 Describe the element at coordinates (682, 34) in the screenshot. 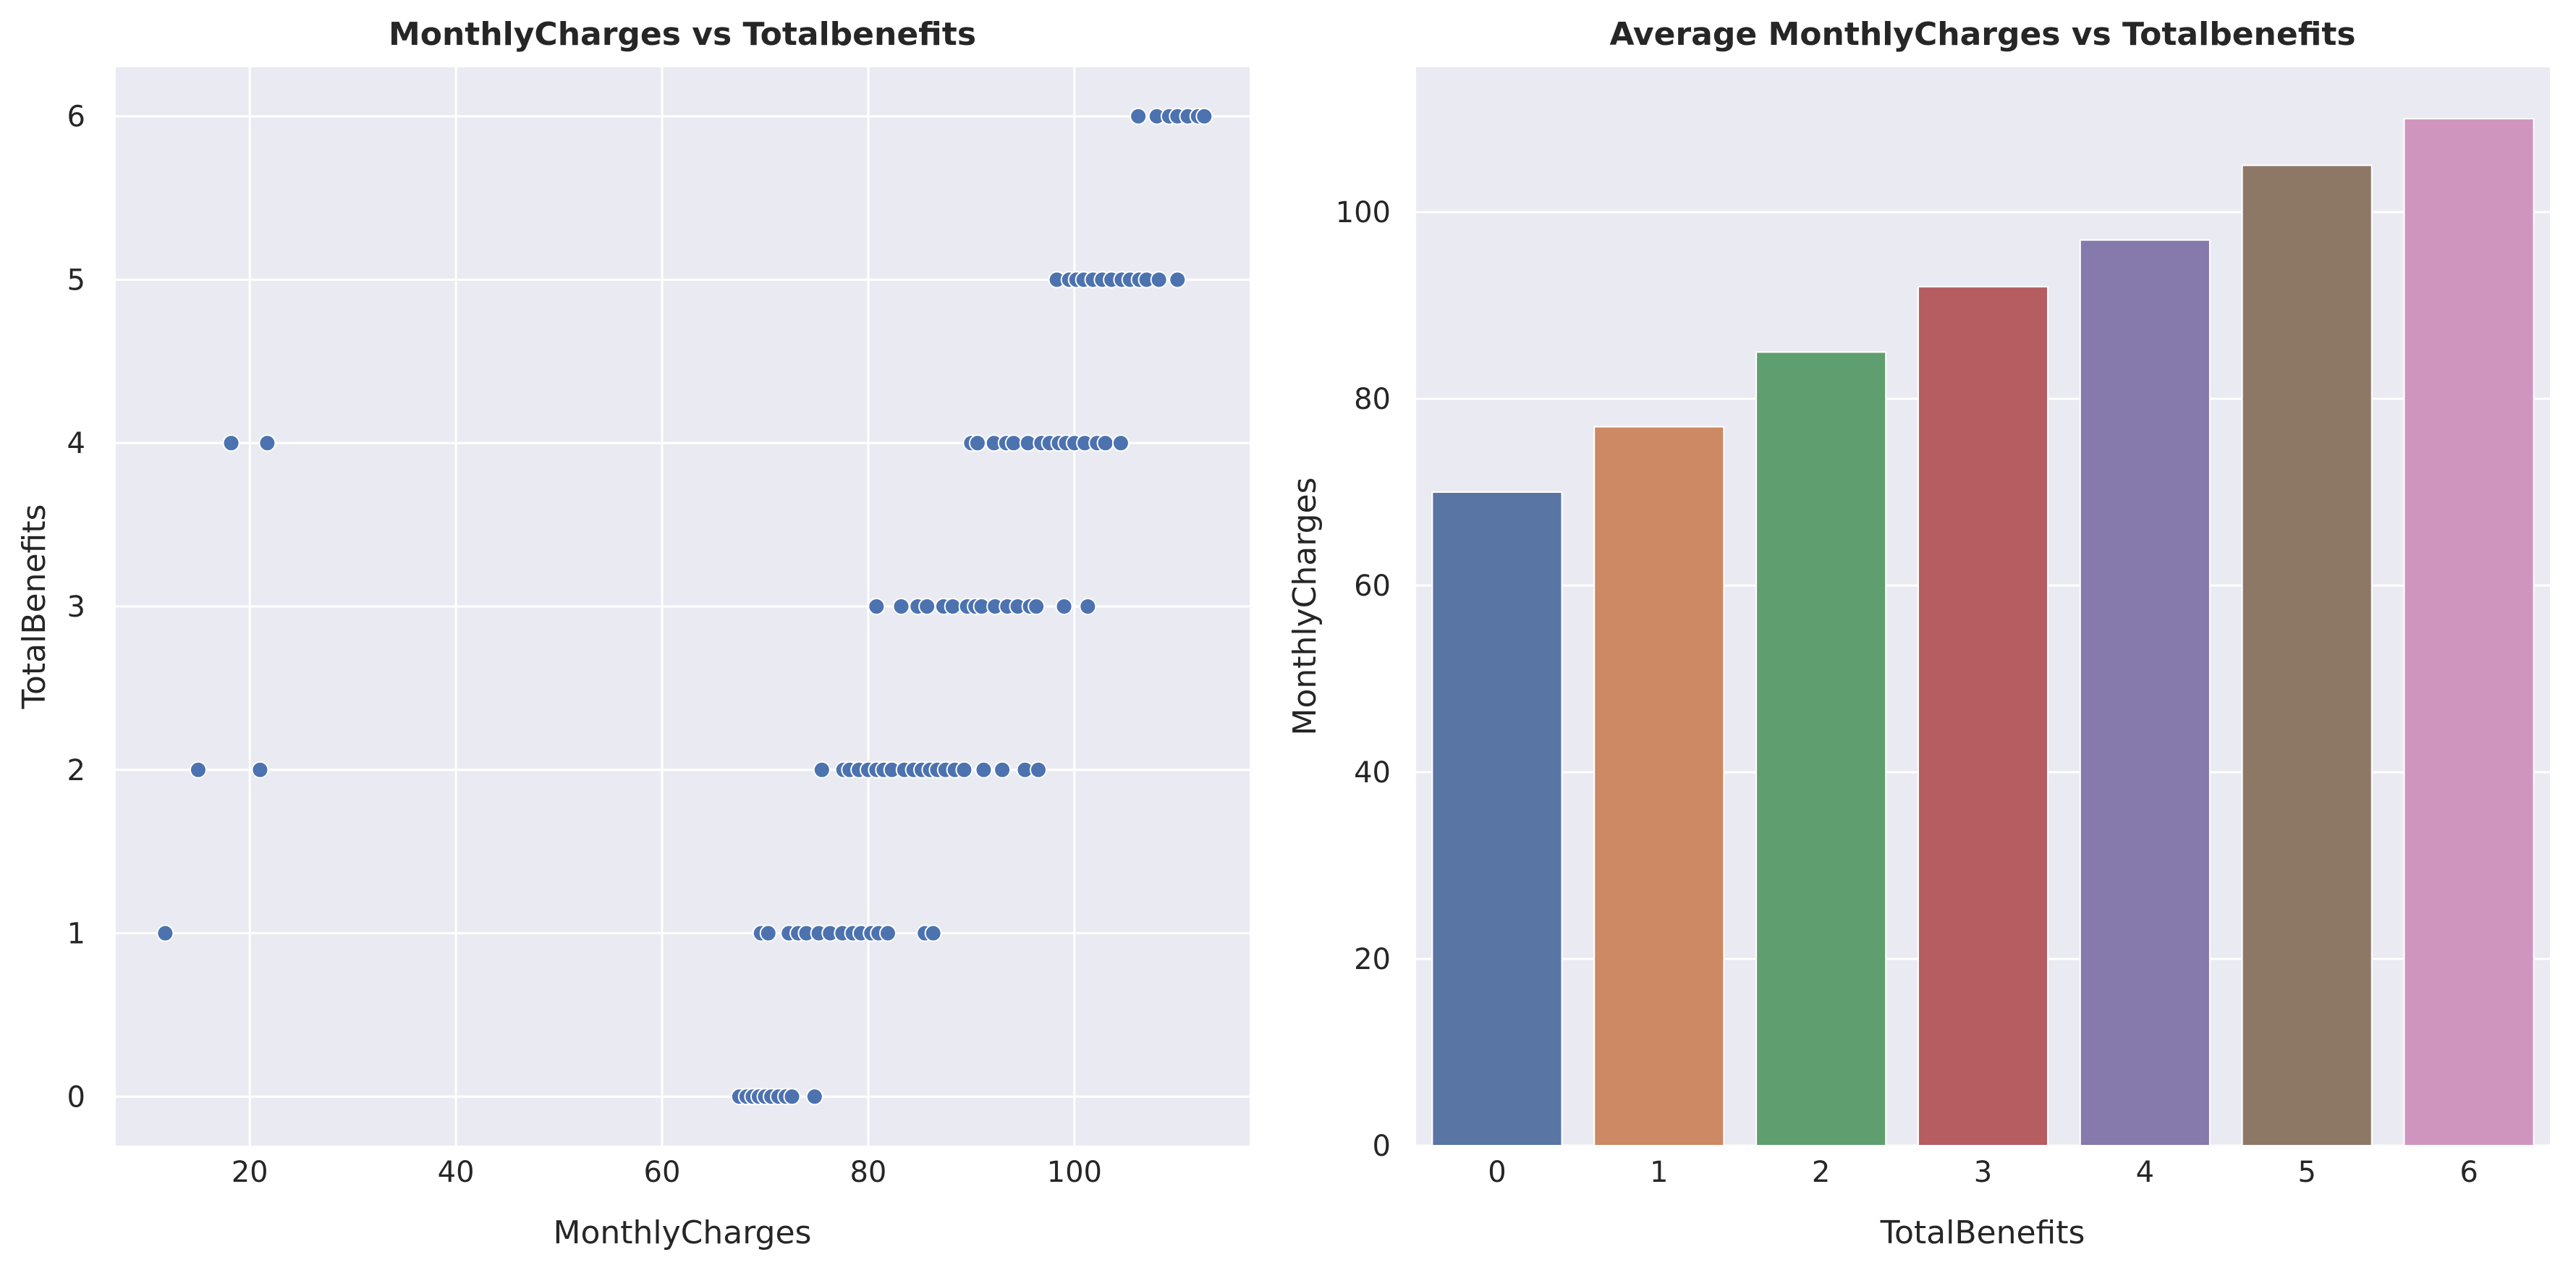

I see `scatter-title: MonthlyCharges vs Totalbenefits` at that location.